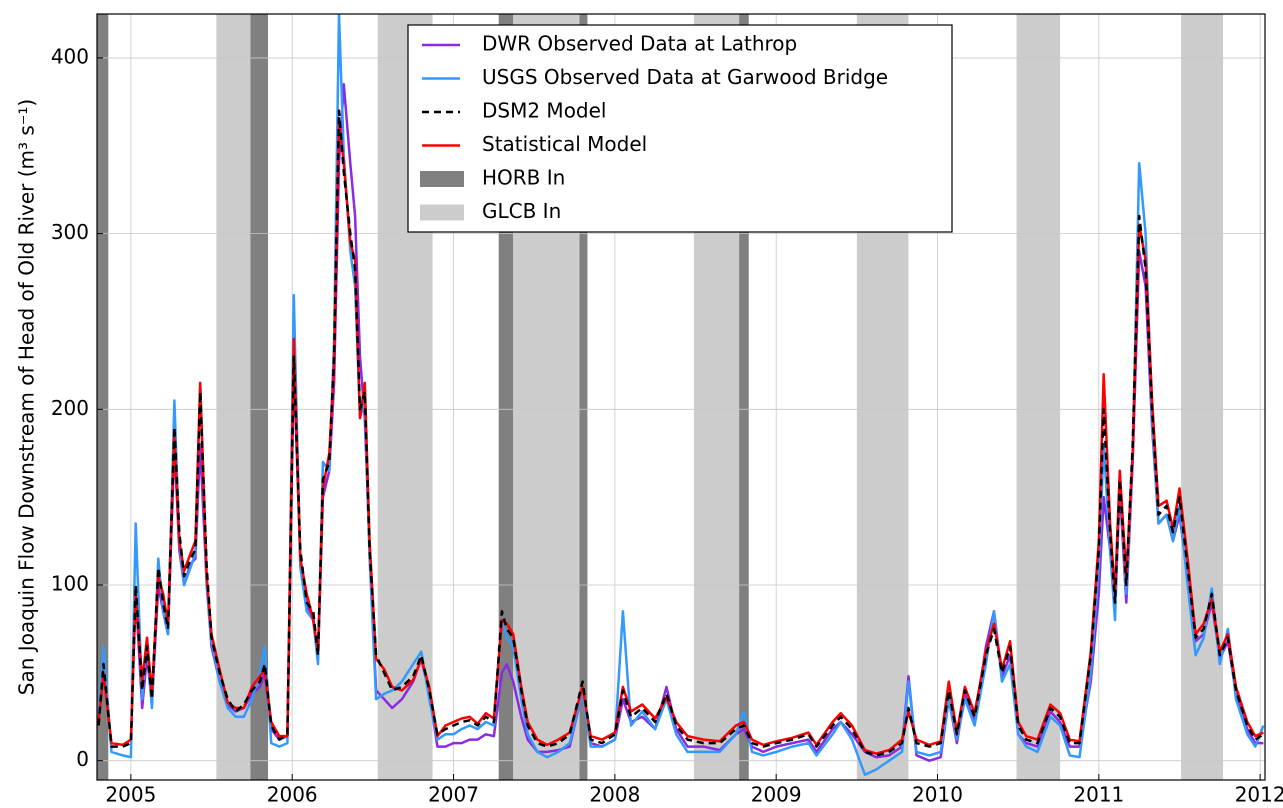  What do you see at coordinates (521, 211) in the screenshot?
I see `legend-label: GLCB In` at bounding box center [521, 211].